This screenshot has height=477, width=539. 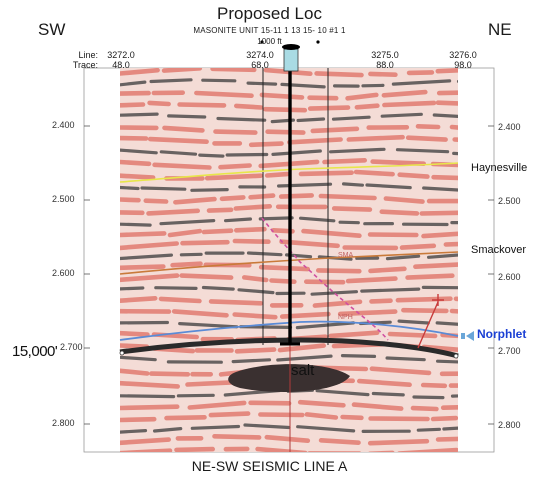 What do you see at coordinates (260, 55) in the screenshot?
I see `line-value: 3274.0` at bounding box center [260, 55].